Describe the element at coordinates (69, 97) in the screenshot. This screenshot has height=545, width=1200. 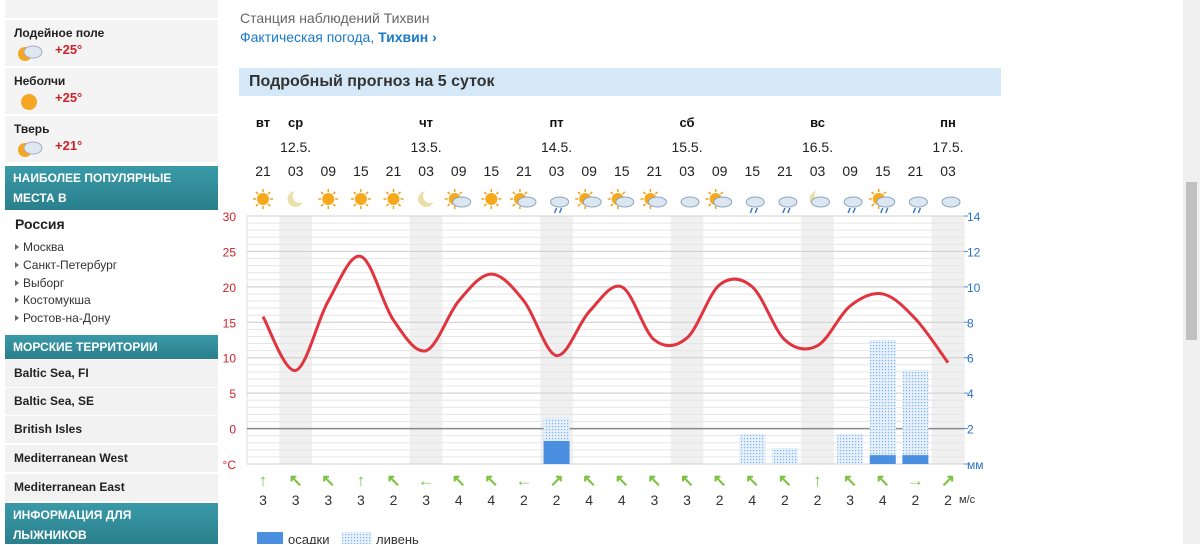
I see `city-temp: +25°` at that location.